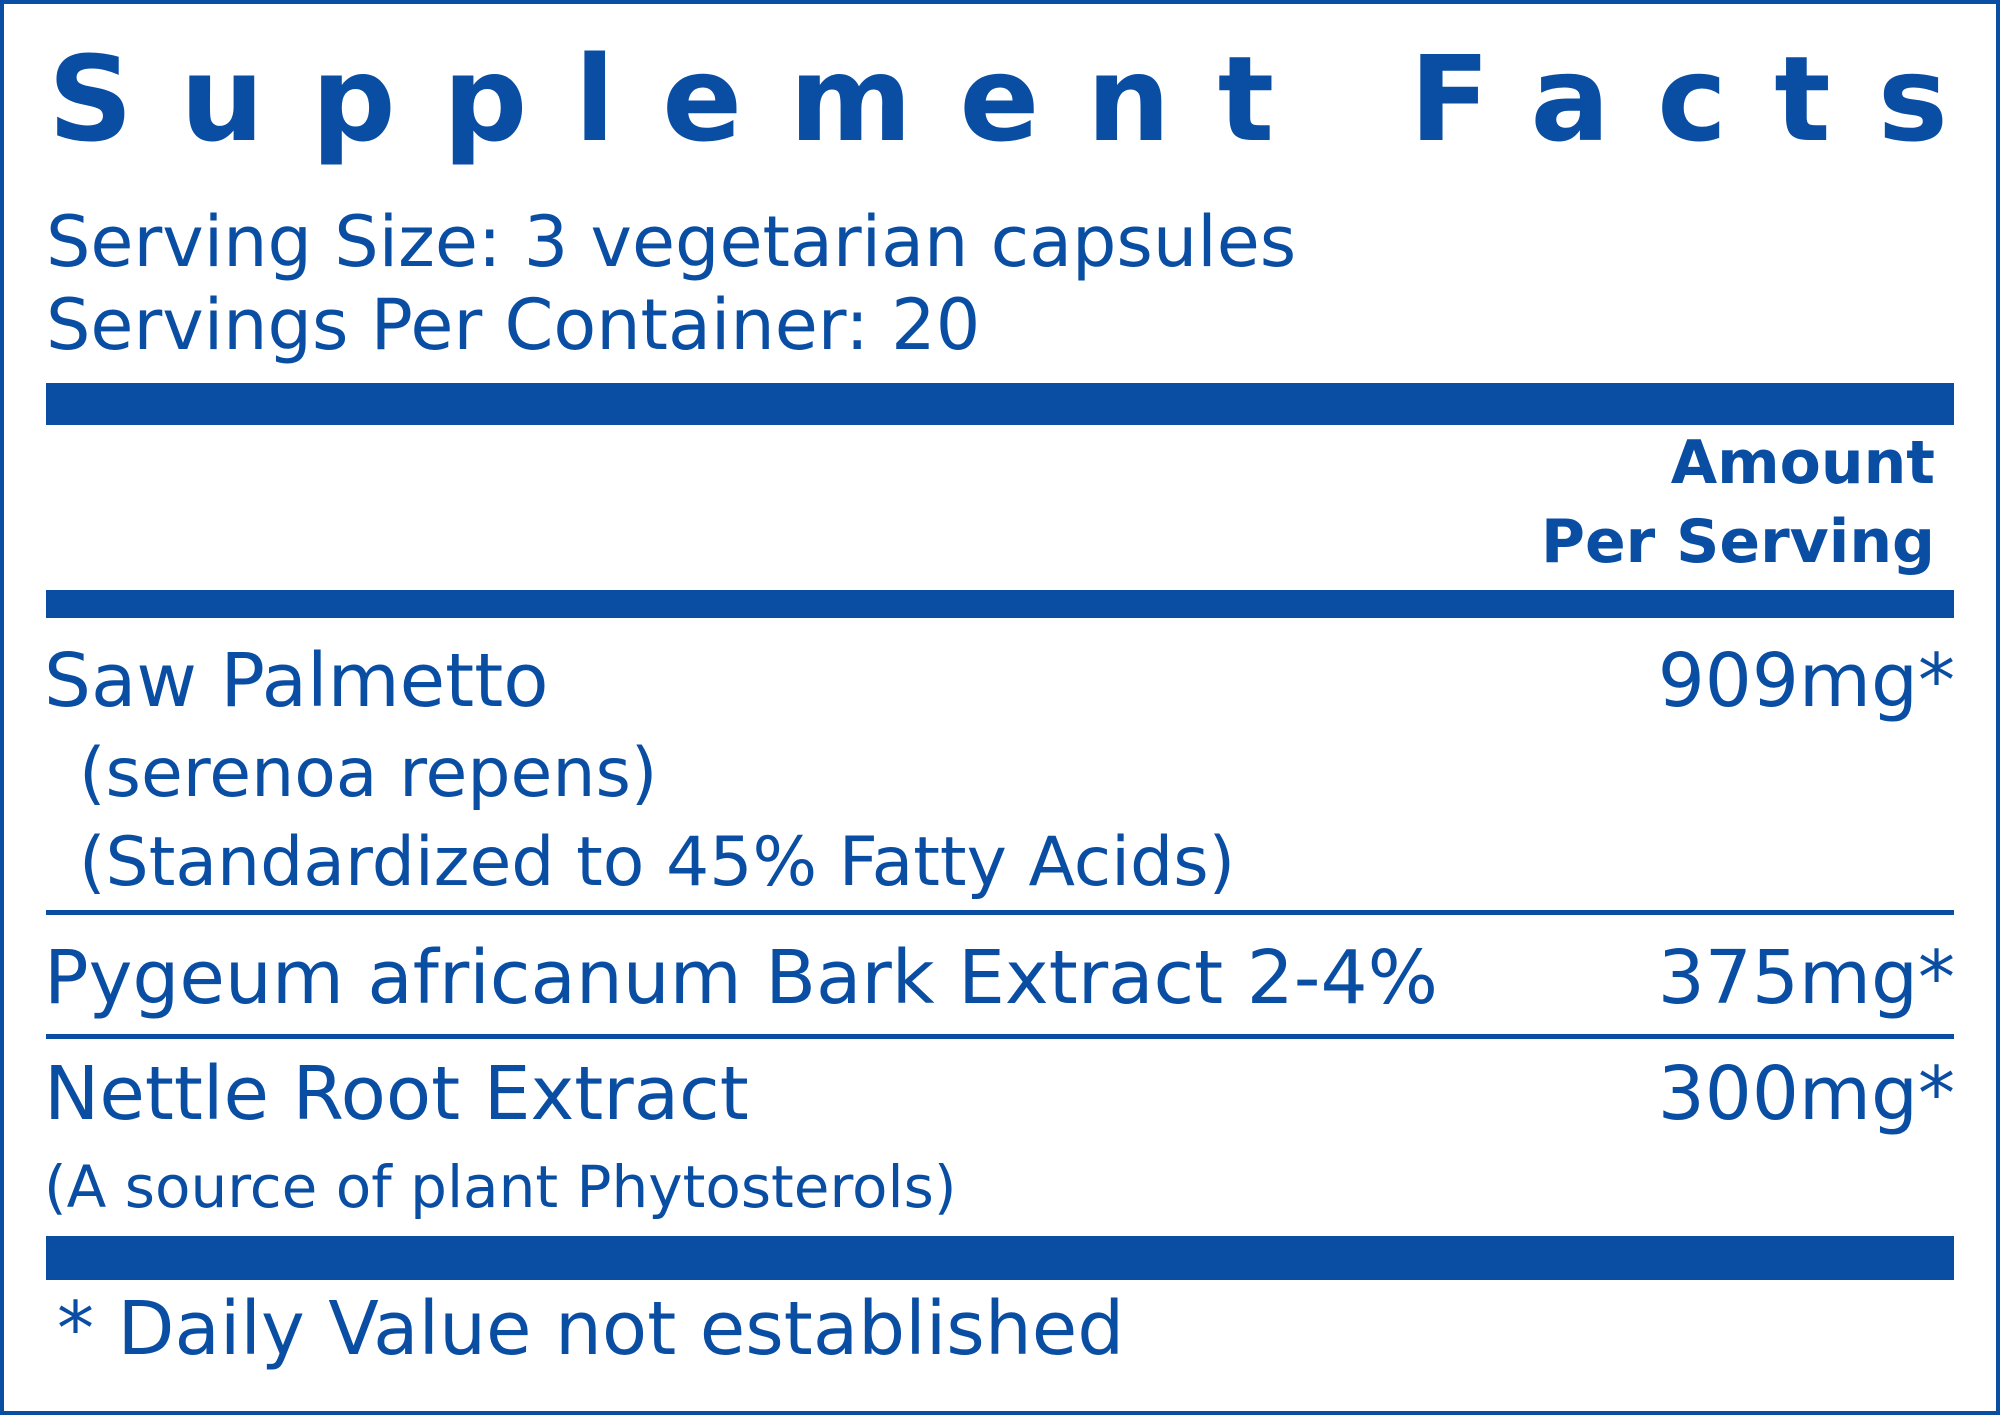 The image size is (2000, 1415). Describe the element at coordinates (1806, 978) in the screenshot. I see `ingredient-amount: 375mg*` at that location.